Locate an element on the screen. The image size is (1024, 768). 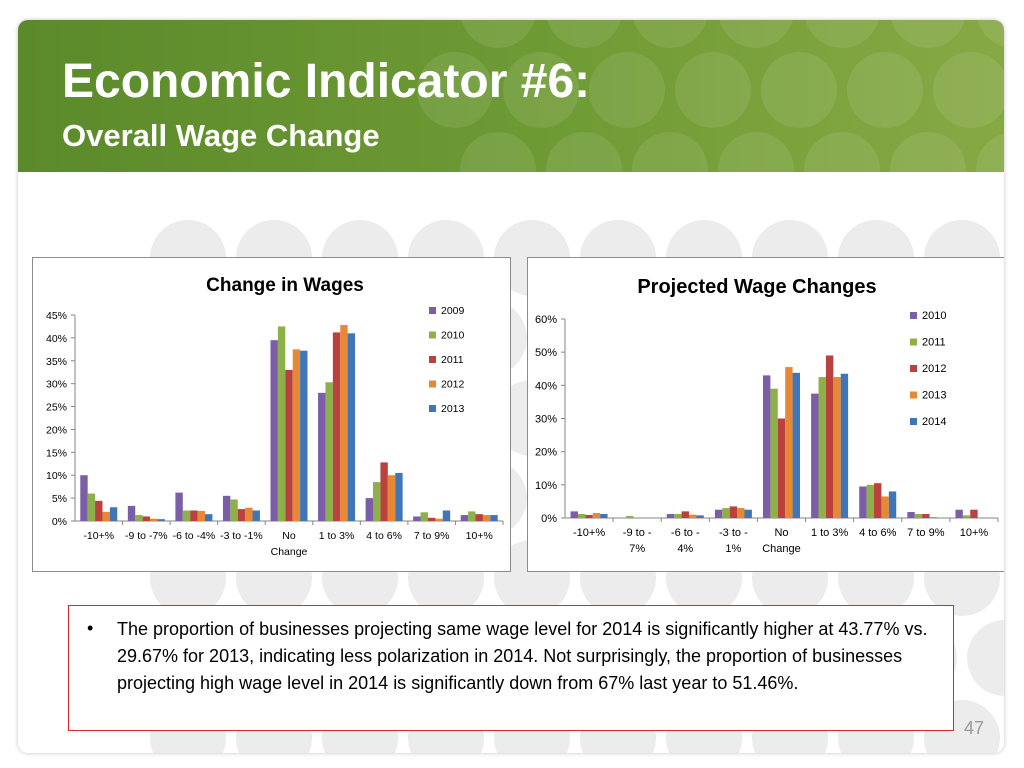
x-tick-label: Change is located at coordinates (781, 549).